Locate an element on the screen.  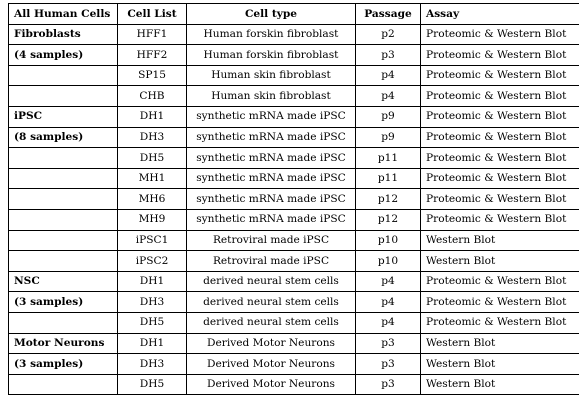
cell-list-cell: HFF2 is located at coordinates (152, 55).